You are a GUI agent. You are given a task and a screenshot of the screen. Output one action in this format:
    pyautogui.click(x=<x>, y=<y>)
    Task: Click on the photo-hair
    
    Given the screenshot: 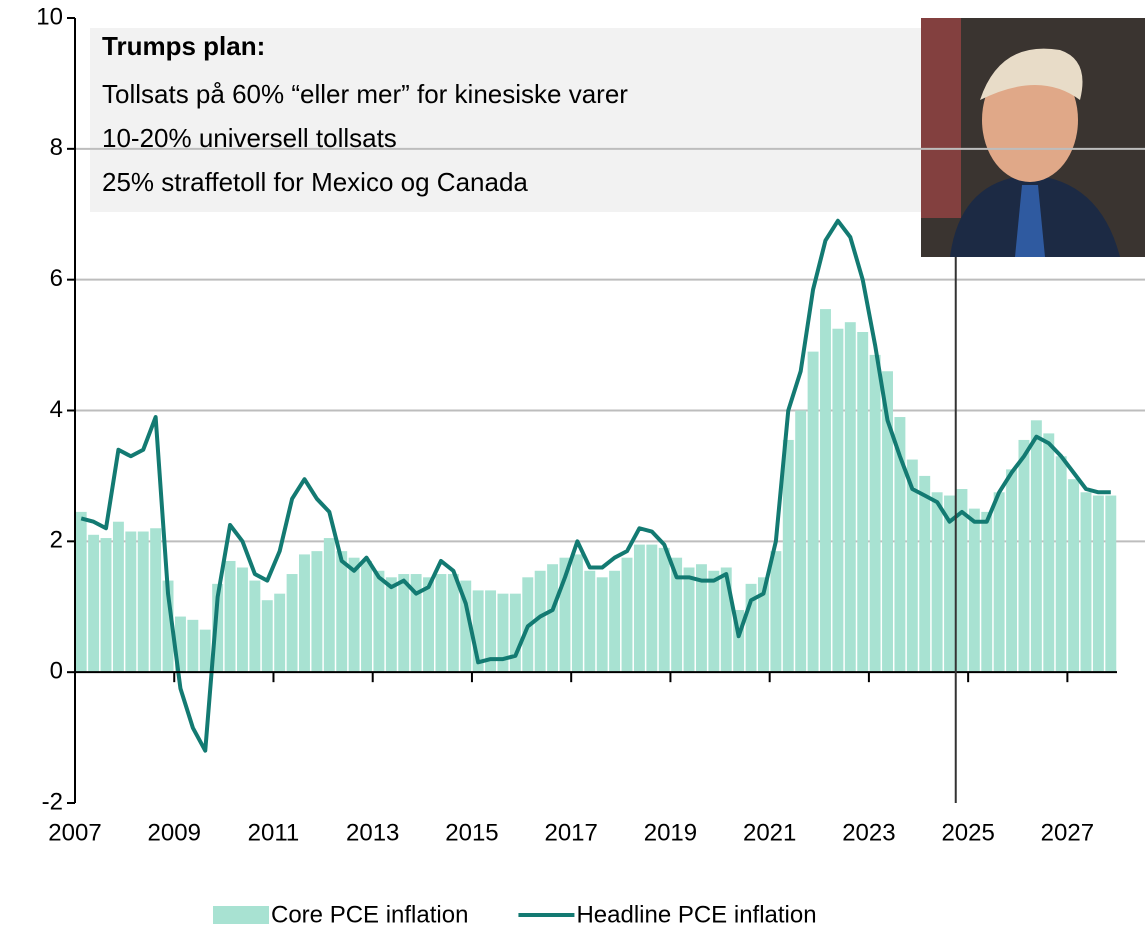 What is the action you would take?
    pyautogui.click(x=1031, y=74)
    